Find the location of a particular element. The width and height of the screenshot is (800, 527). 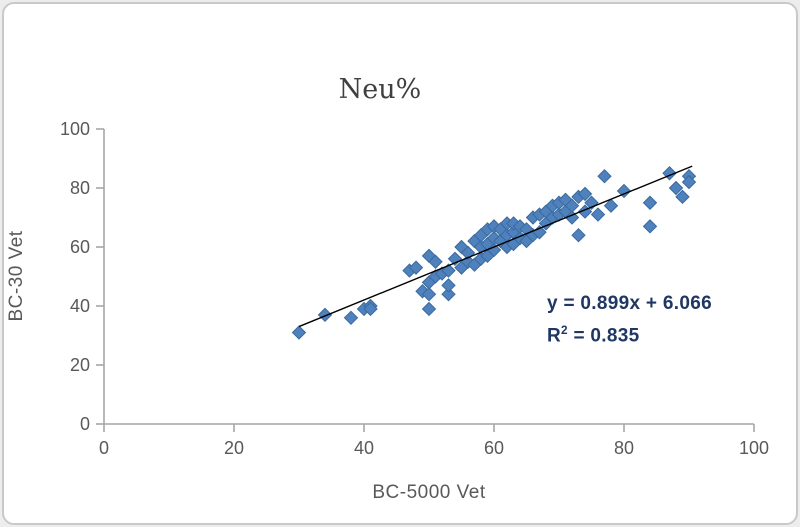

y-tick-label: 20 is located at coordinates (80, 365).